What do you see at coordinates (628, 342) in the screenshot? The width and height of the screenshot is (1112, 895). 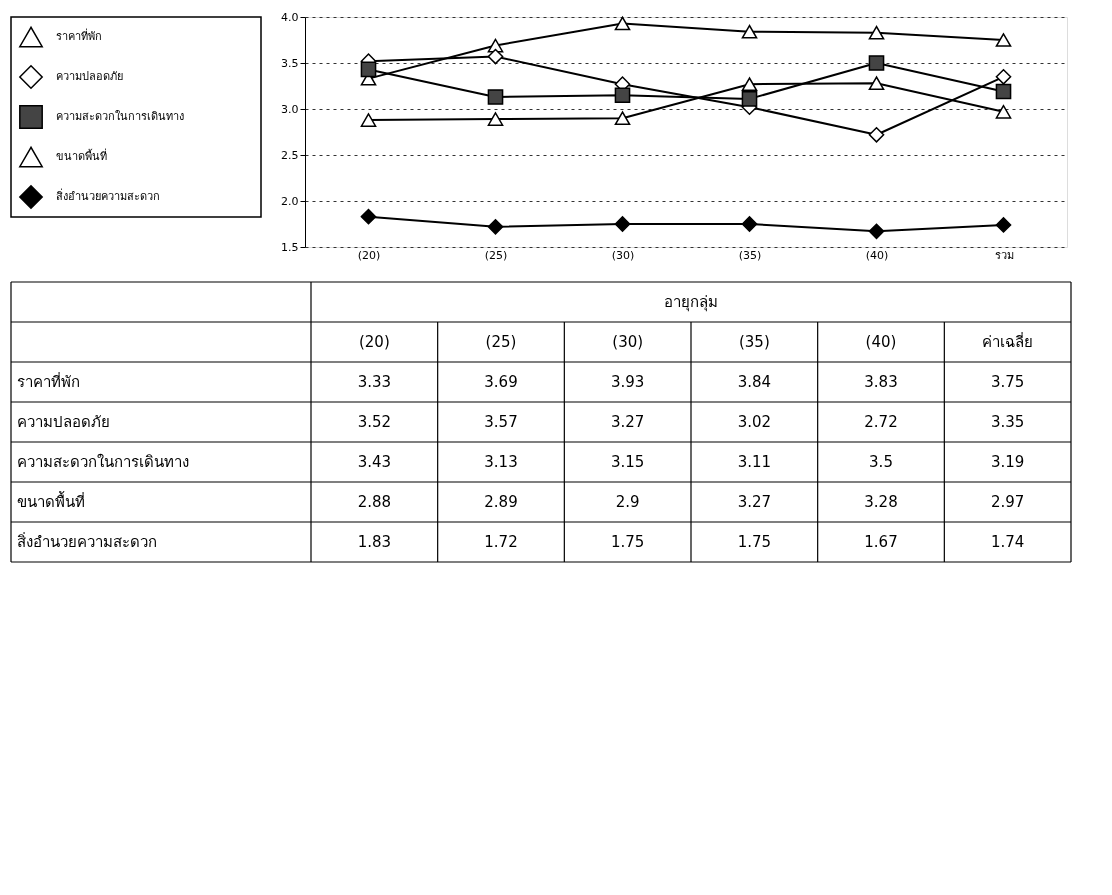 I see `category-label: (30)` at bounding box center [628, 342].